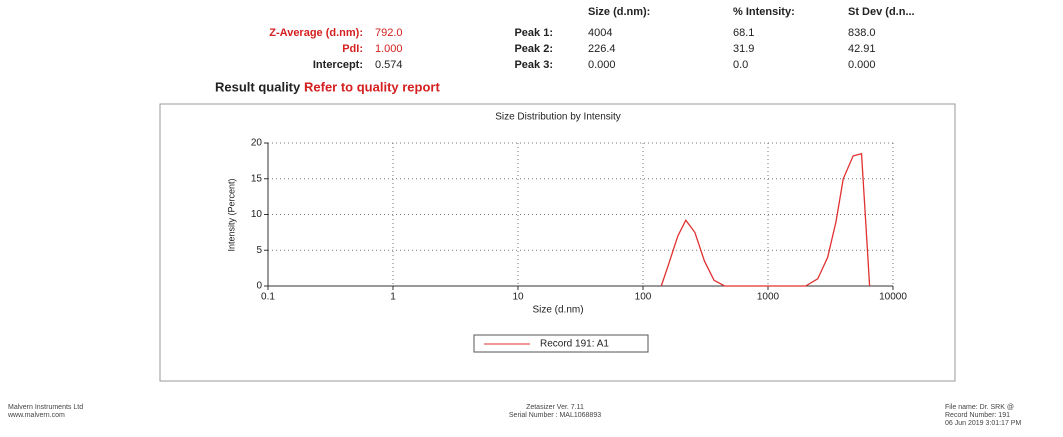 This screenshot has width=1063, height=437. What do you see at coordinates (316, 33) in the screenshot?
I see `z-average-label: Z-Average (d.nm):` at bounding box center [316, 33].